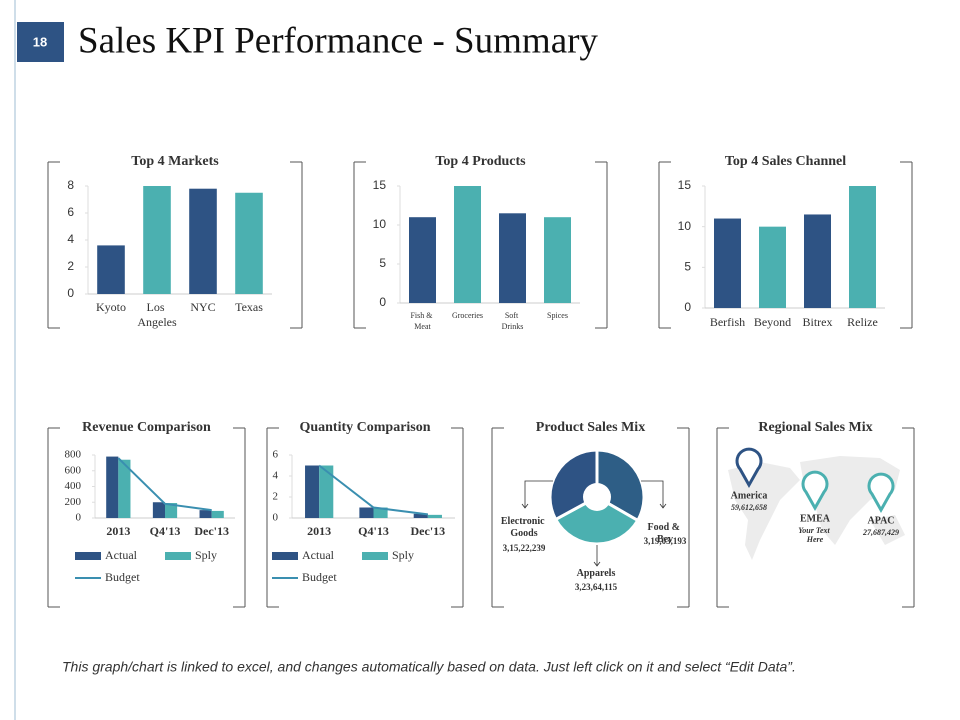 This screenshot has width=960, height=720. Describe the element at coordinates (862, 322) in the screenshot. I see `category-label: Relize` at that location.